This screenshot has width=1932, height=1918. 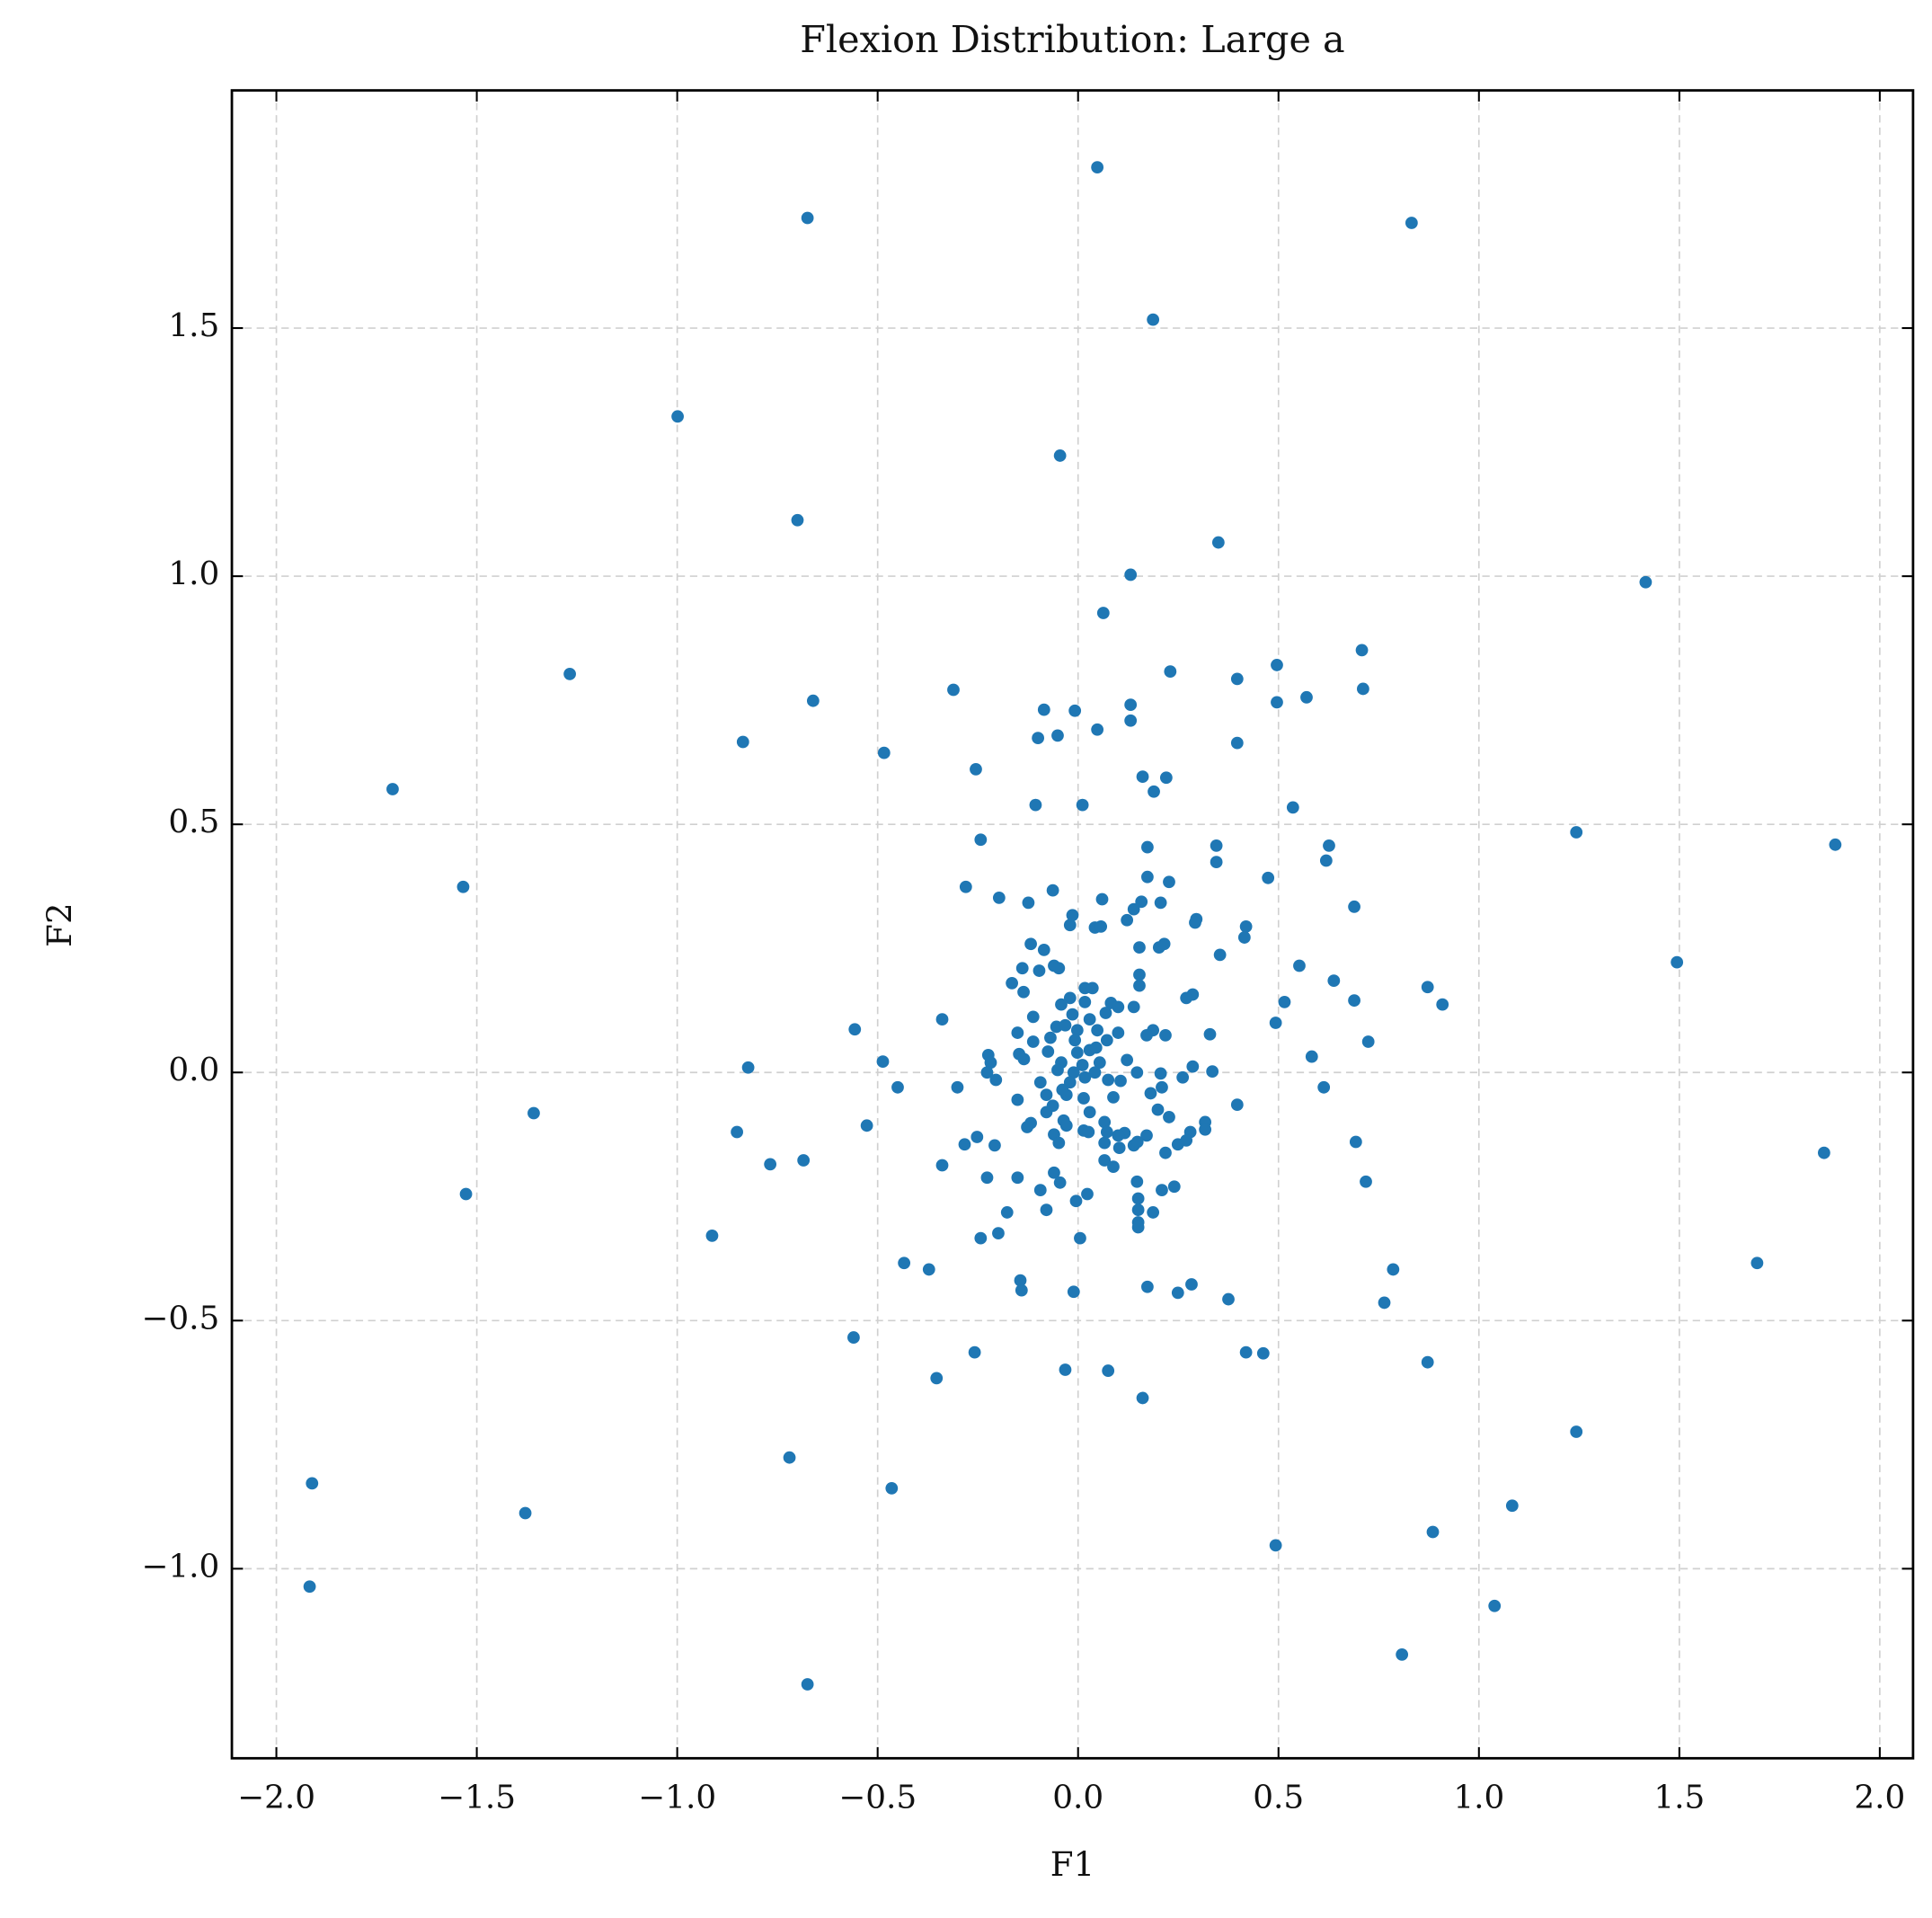 I want to click on y-tick-label: 1.0, so click(x=193, y=573).